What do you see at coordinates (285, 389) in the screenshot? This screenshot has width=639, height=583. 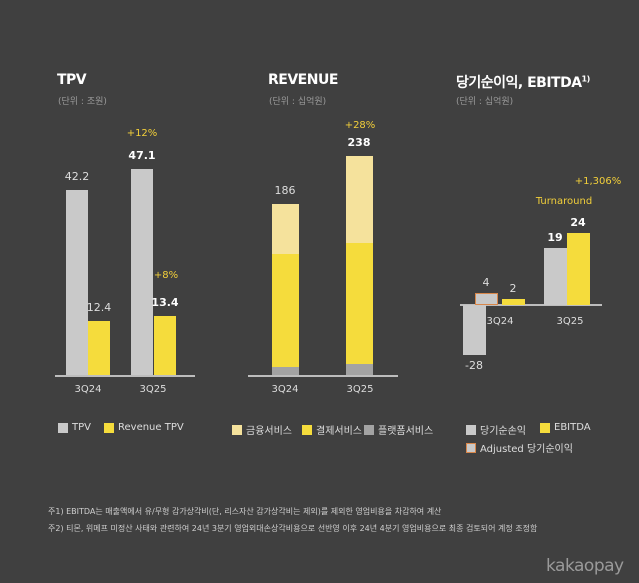 I see `revenue-cat-3q24: 3Q24` at bounding box center [285, 389].